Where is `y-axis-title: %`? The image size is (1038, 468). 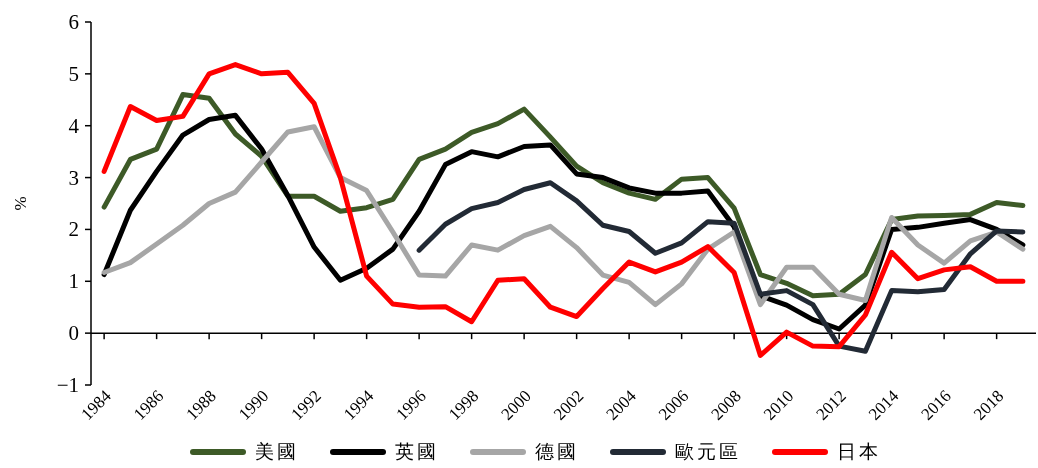
y-axis-title: % is located at coordinates (20, 203).